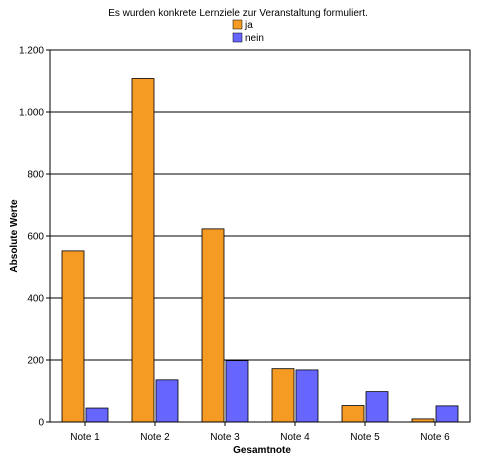 The image size is (500, 470). What do you see at coordinates (31, 113) in the screenshot?
I see `y-tick-label: 1.000` at bounding box center [31, 113].